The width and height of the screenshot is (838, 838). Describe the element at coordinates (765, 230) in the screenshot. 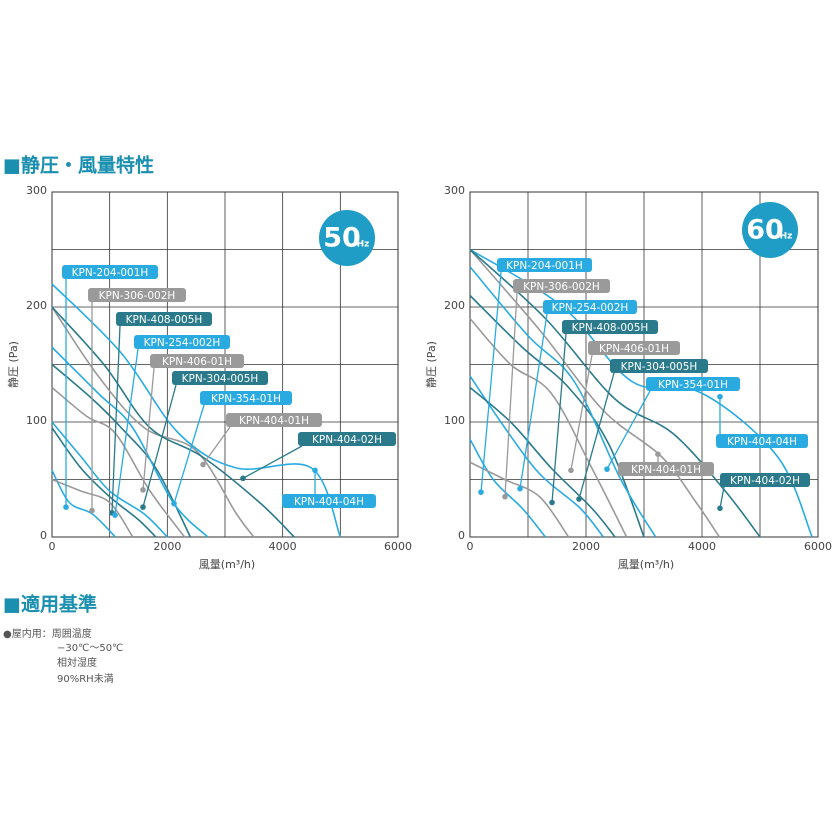

I see `badge-text: 60` at that location.